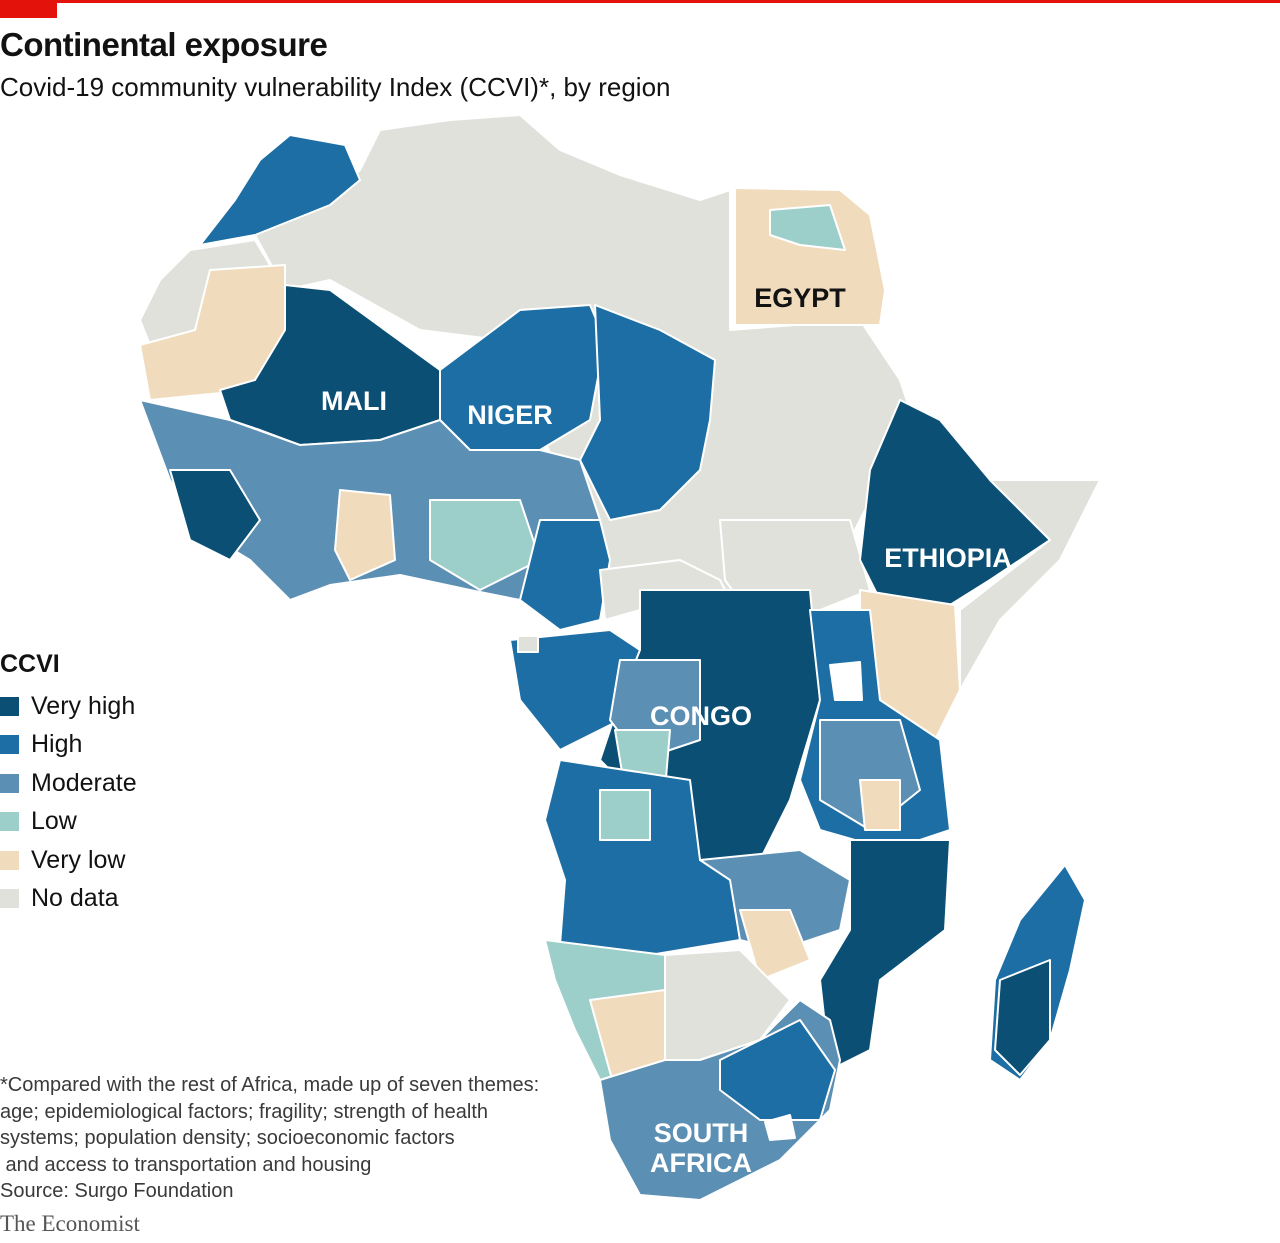 The height and width of the screenshot is (1243, 1280). Describe the element at coordinates (775, 945) in the screenshot. I see `zimbabwe-very-low-area` at that location.